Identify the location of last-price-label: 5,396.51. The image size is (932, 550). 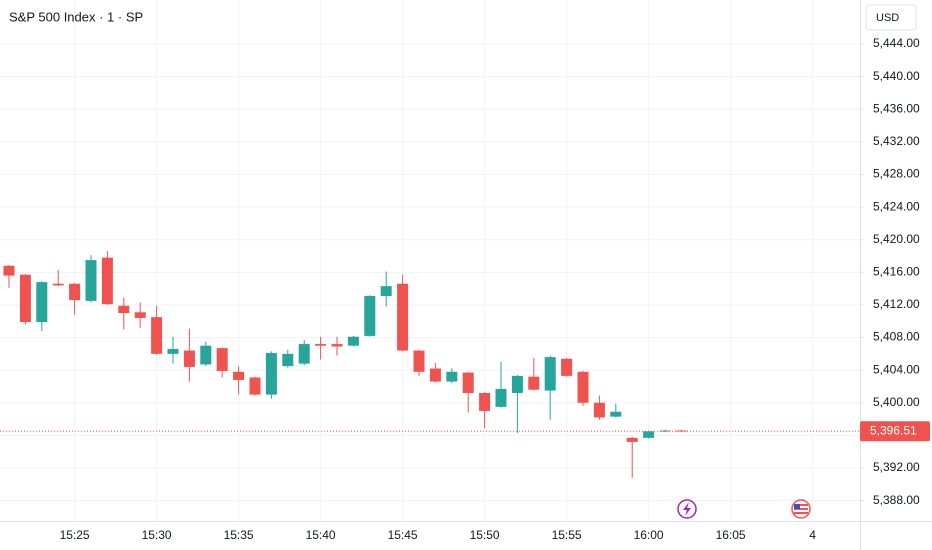
(893, 430).